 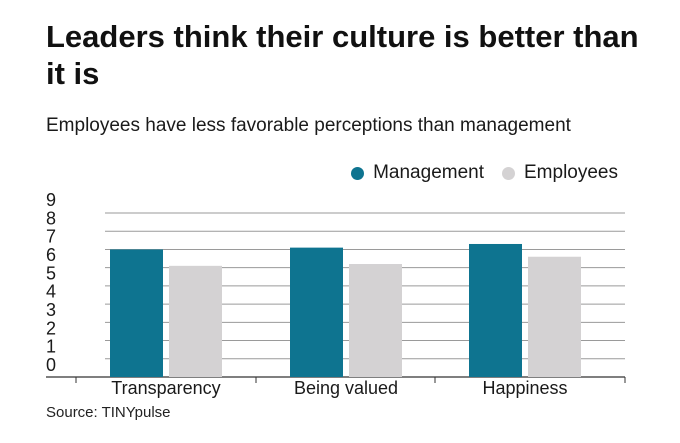 What do you see at coordinates (108, 412) in the screenshot?
I see `source-note: Source: TINYpulse` at bounding box center [108, 412].